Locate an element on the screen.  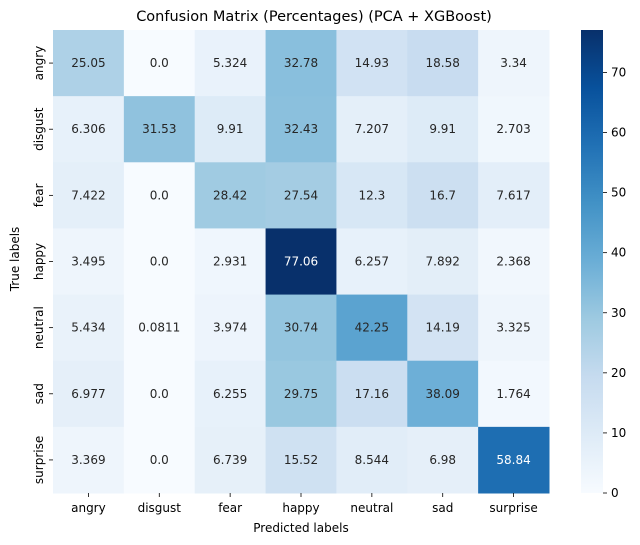
x-axis-ticks: angry disgust fear happy neutral sad surprise is located at coordinates (304, 504).